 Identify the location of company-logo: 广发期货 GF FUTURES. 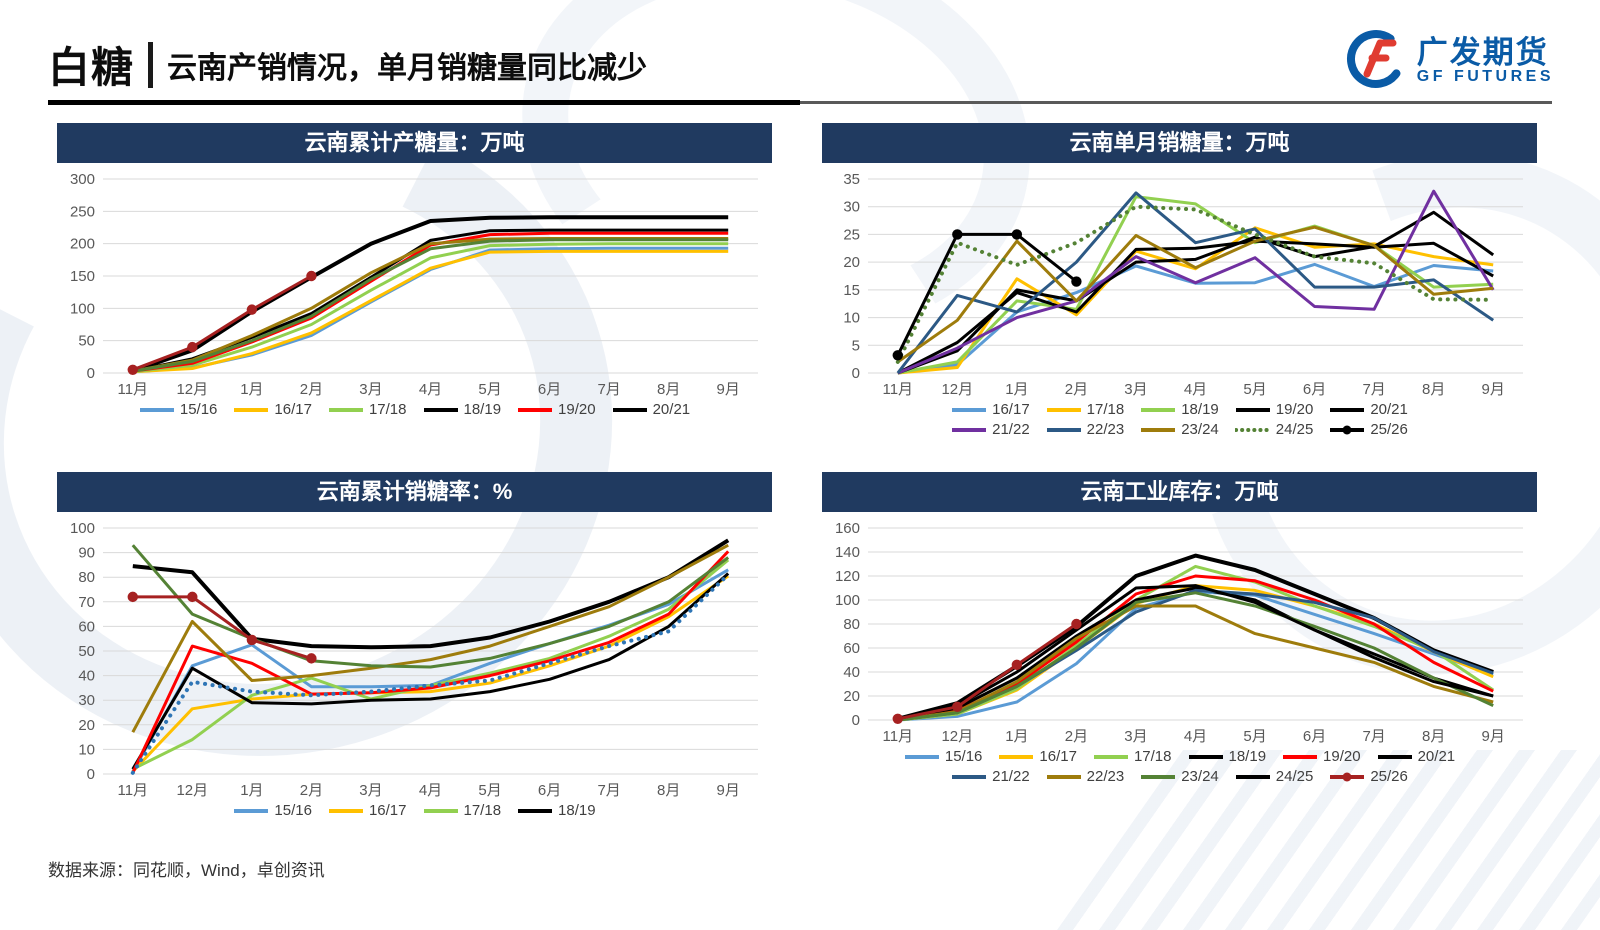
(1449, 61).